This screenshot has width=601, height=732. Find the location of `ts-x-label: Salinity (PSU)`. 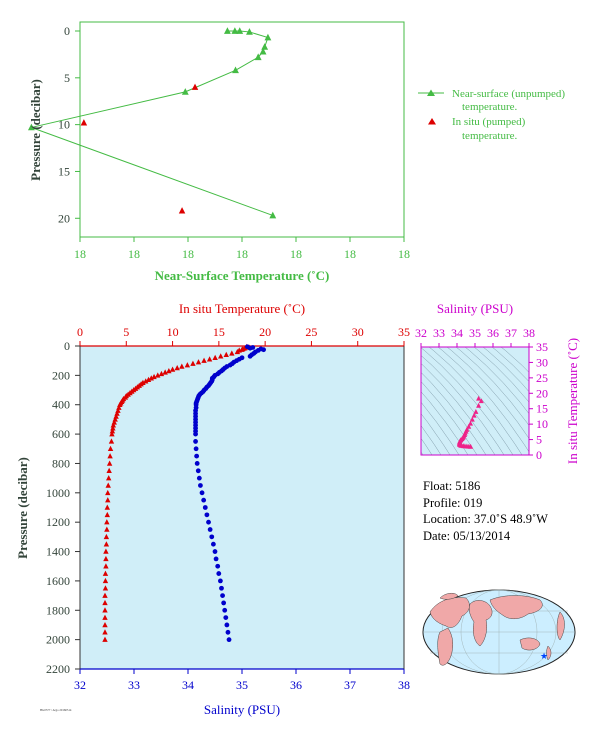

ts-x-label: Salinity (PSU) is located at coordinates (475, 308).